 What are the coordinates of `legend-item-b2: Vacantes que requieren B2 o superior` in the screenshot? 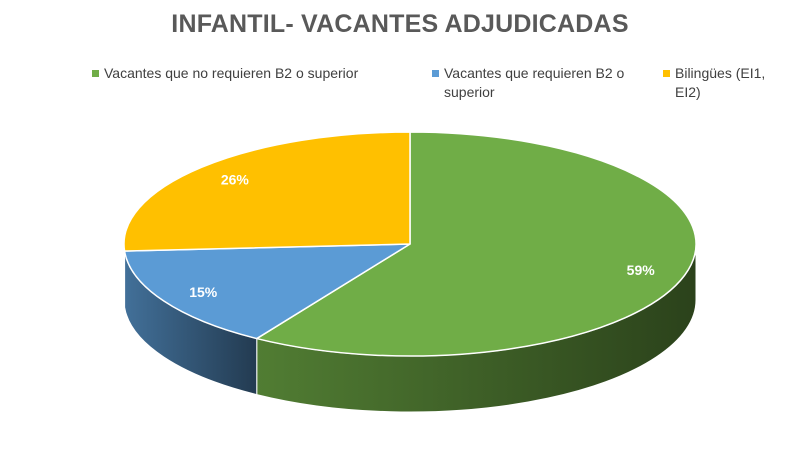 It's located at (529, 83).